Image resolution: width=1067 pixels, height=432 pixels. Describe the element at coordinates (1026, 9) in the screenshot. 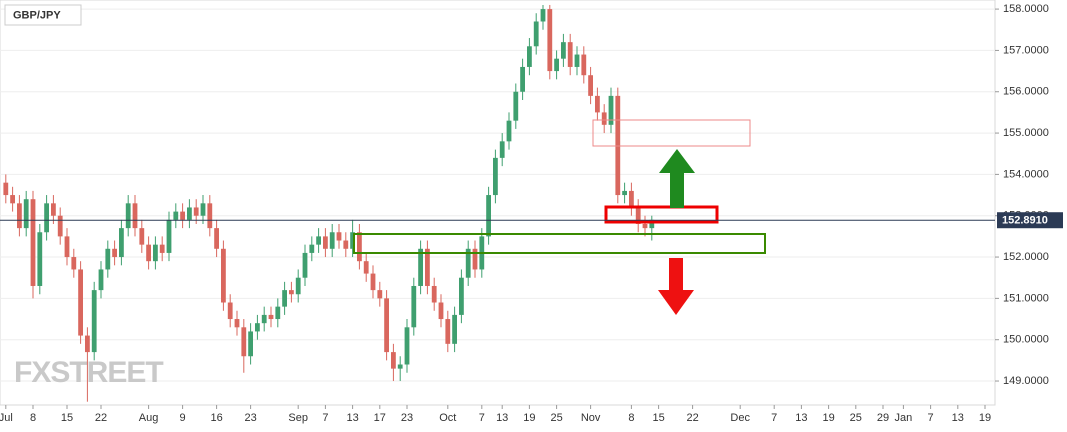

I see `y-tick-label: 158.0000` at that location.